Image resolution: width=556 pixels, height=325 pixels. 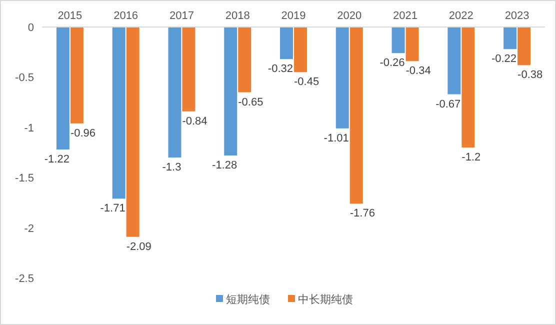 What do you see at coordinates (362, 214) in the screenshot?
I see `data-label: -1.76` at bounding box center [362, 214].